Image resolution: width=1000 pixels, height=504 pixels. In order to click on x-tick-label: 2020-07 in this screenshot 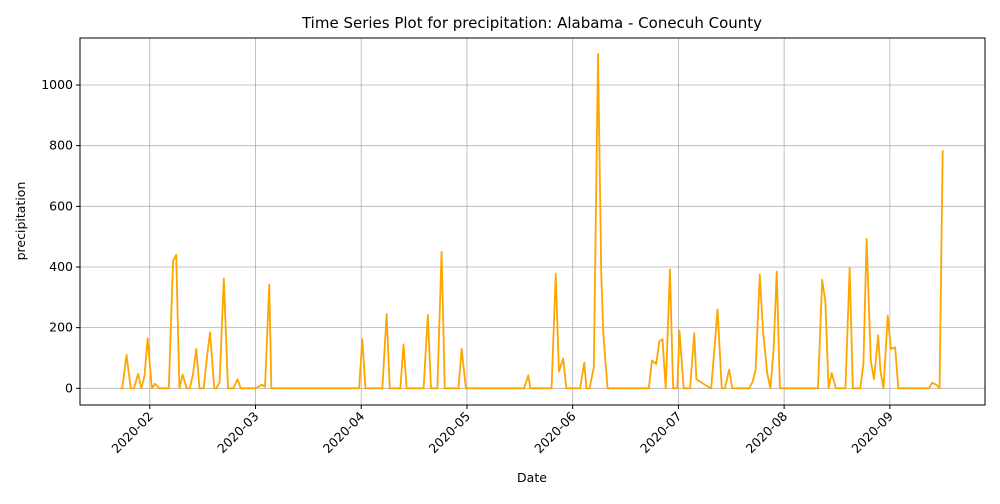, I will do `click(661, 433)`.